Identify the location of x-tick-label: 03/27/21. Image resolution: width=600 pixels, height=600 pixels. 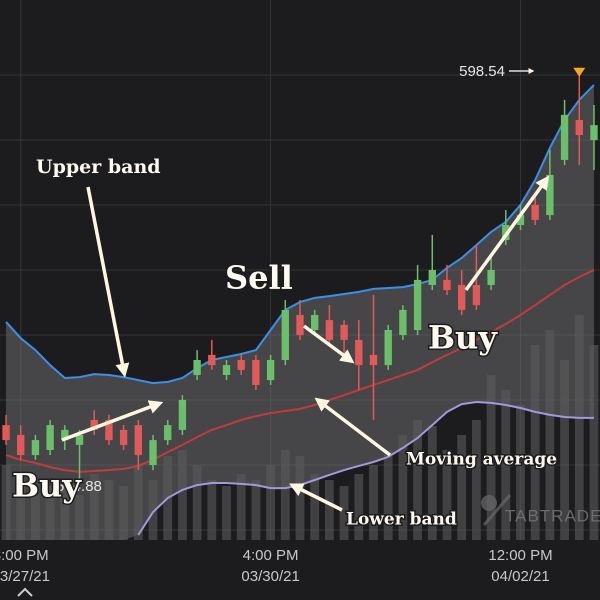
(25, 576).